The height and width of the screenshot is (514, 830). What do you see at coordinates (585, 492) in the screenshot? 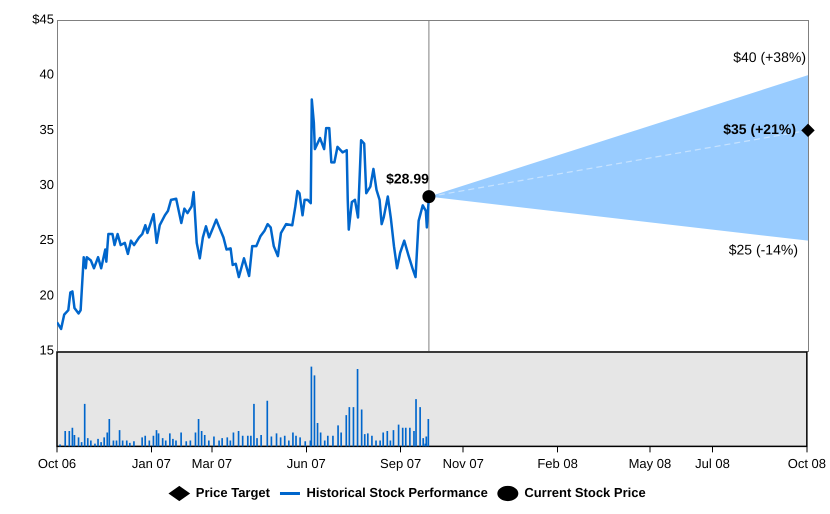
I see `legend-label: Current Stock Price` at bounding box center [585, 492].